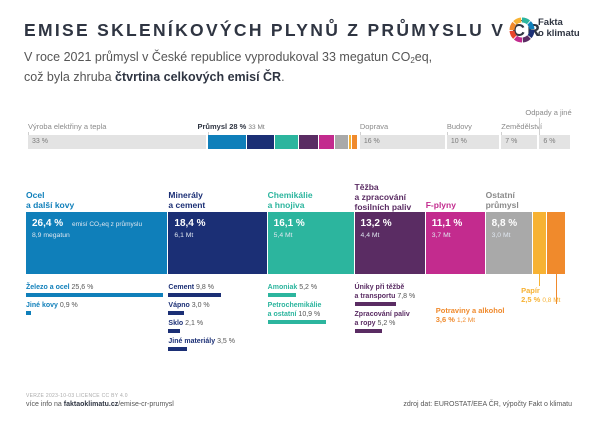 The image size is (600, 424). What do you see at coordinates (187, 205) in the screenshot?
I see `category-heading-line: a cement` at bounding box center [187, 205].